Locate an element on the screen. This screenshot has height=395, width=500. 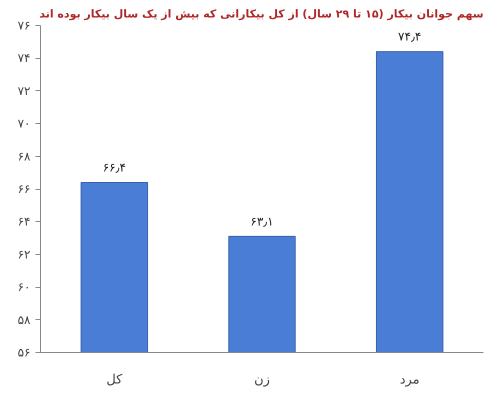
y-tick-label: ۶۰ is located at coordinates (24, 287).